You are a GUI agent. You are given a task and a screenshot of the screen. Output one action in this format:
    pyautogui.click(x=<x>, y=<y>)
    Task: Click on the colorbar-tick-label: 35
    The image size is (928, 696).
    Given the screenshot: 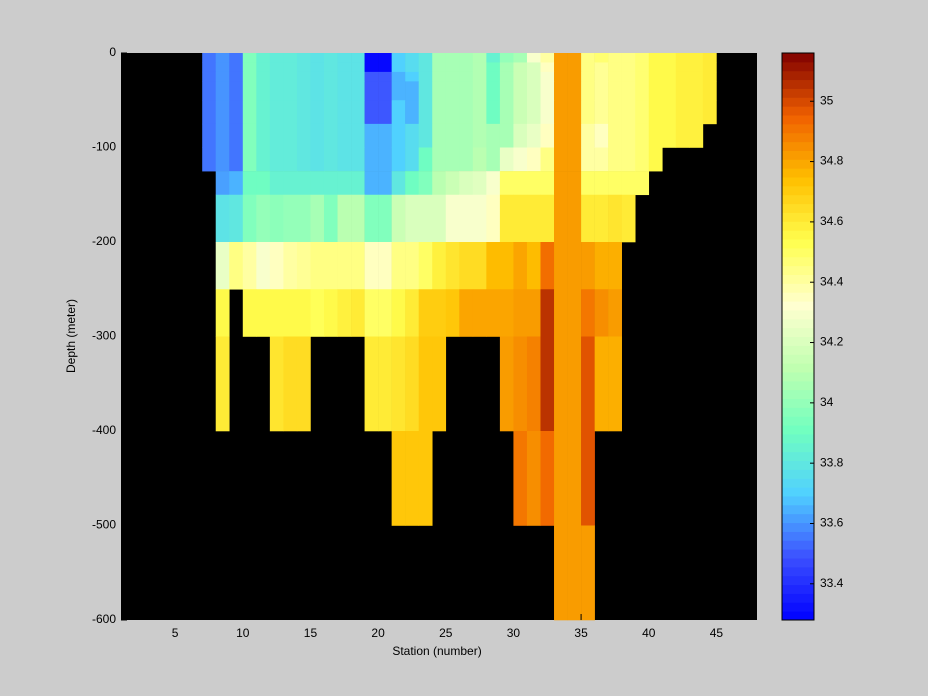 What is the action you would take?
    pyautogui.click(x=827, y=100)
    